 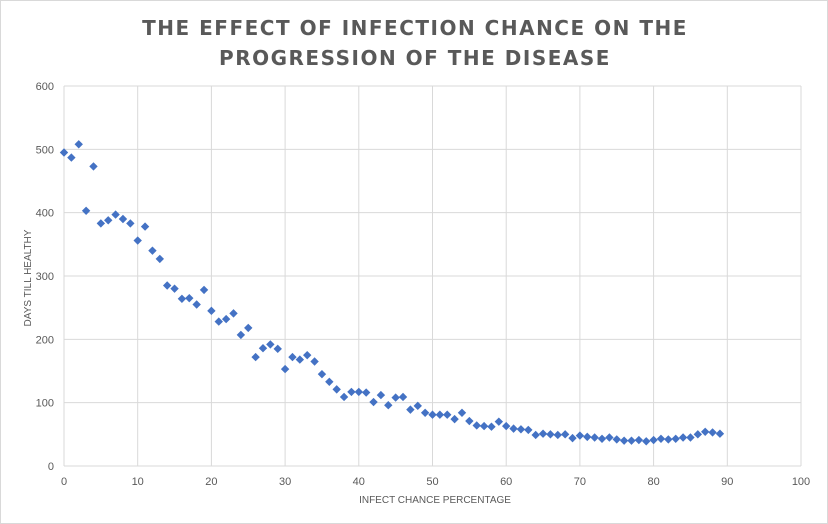 What do you see at coordinates (432, 482) in the screenshot?
I see `x-tick-label: 50` at bounding box center [432, 482].